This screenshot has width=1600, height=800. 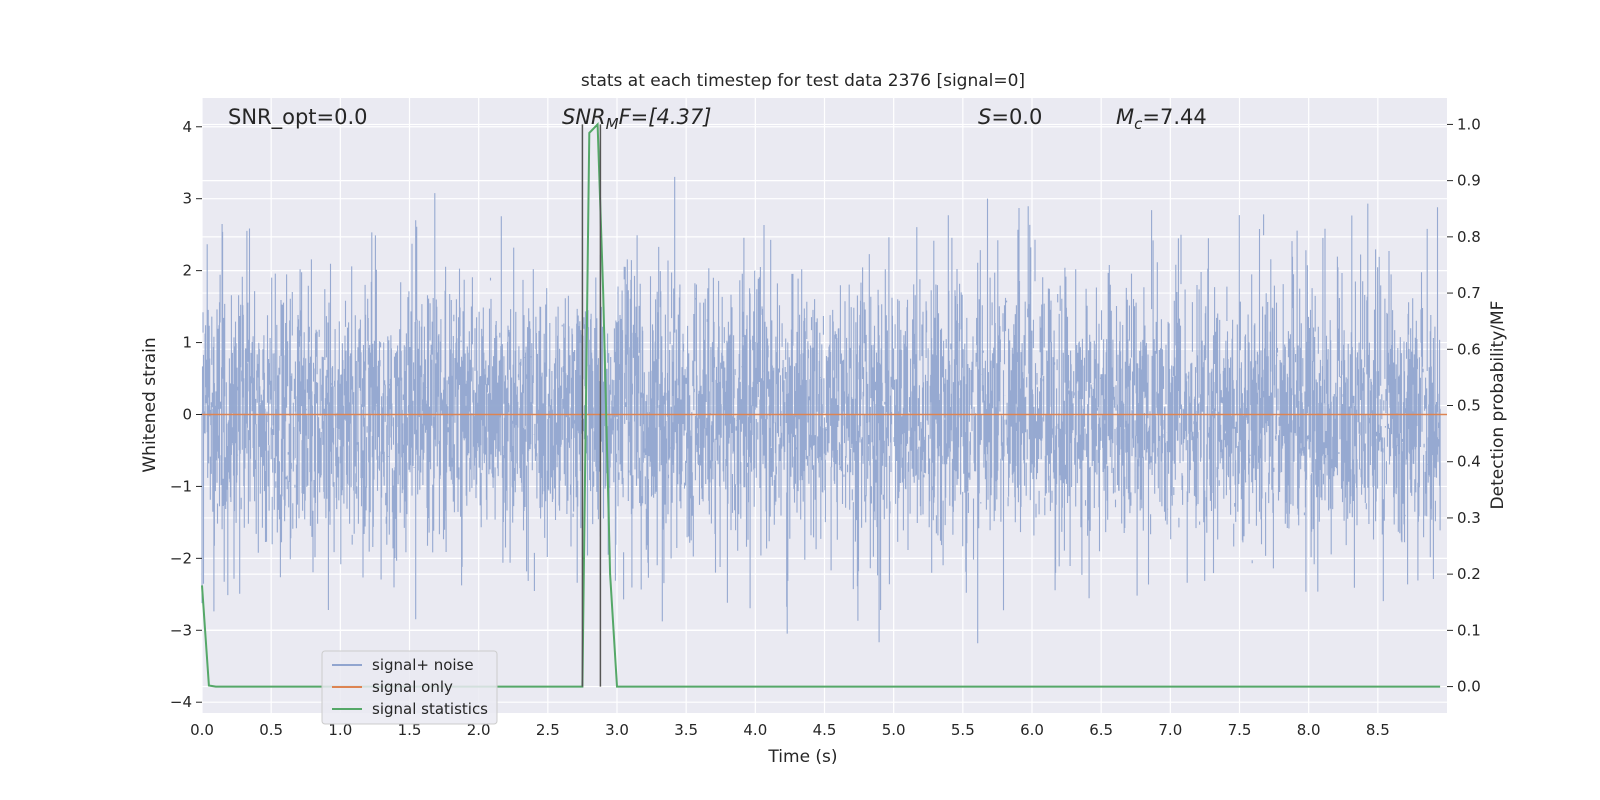 What do you see at coordinates (825, 730) in the screenshot?
I see `x-tick-label: 4.5` at bounding box center [825, 730].